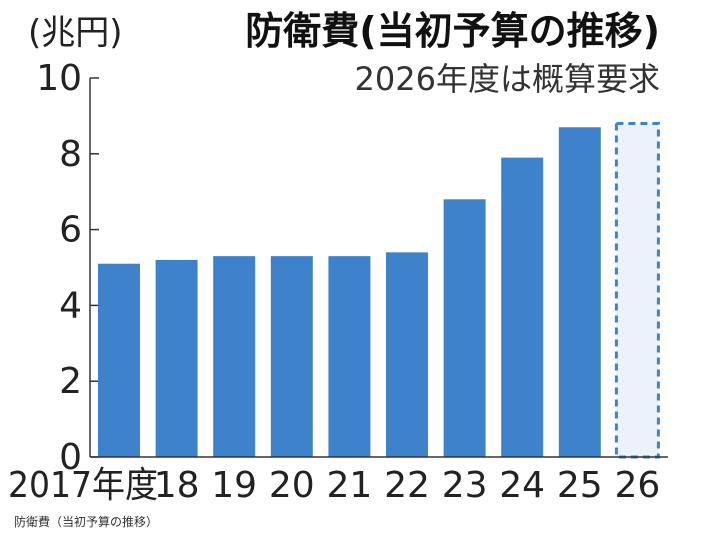 The width and height of the screenshot is (701, 537). Describe the element at coordinates (70, 154) in the screenshot. I see `y-tick-label: 8` at that location.